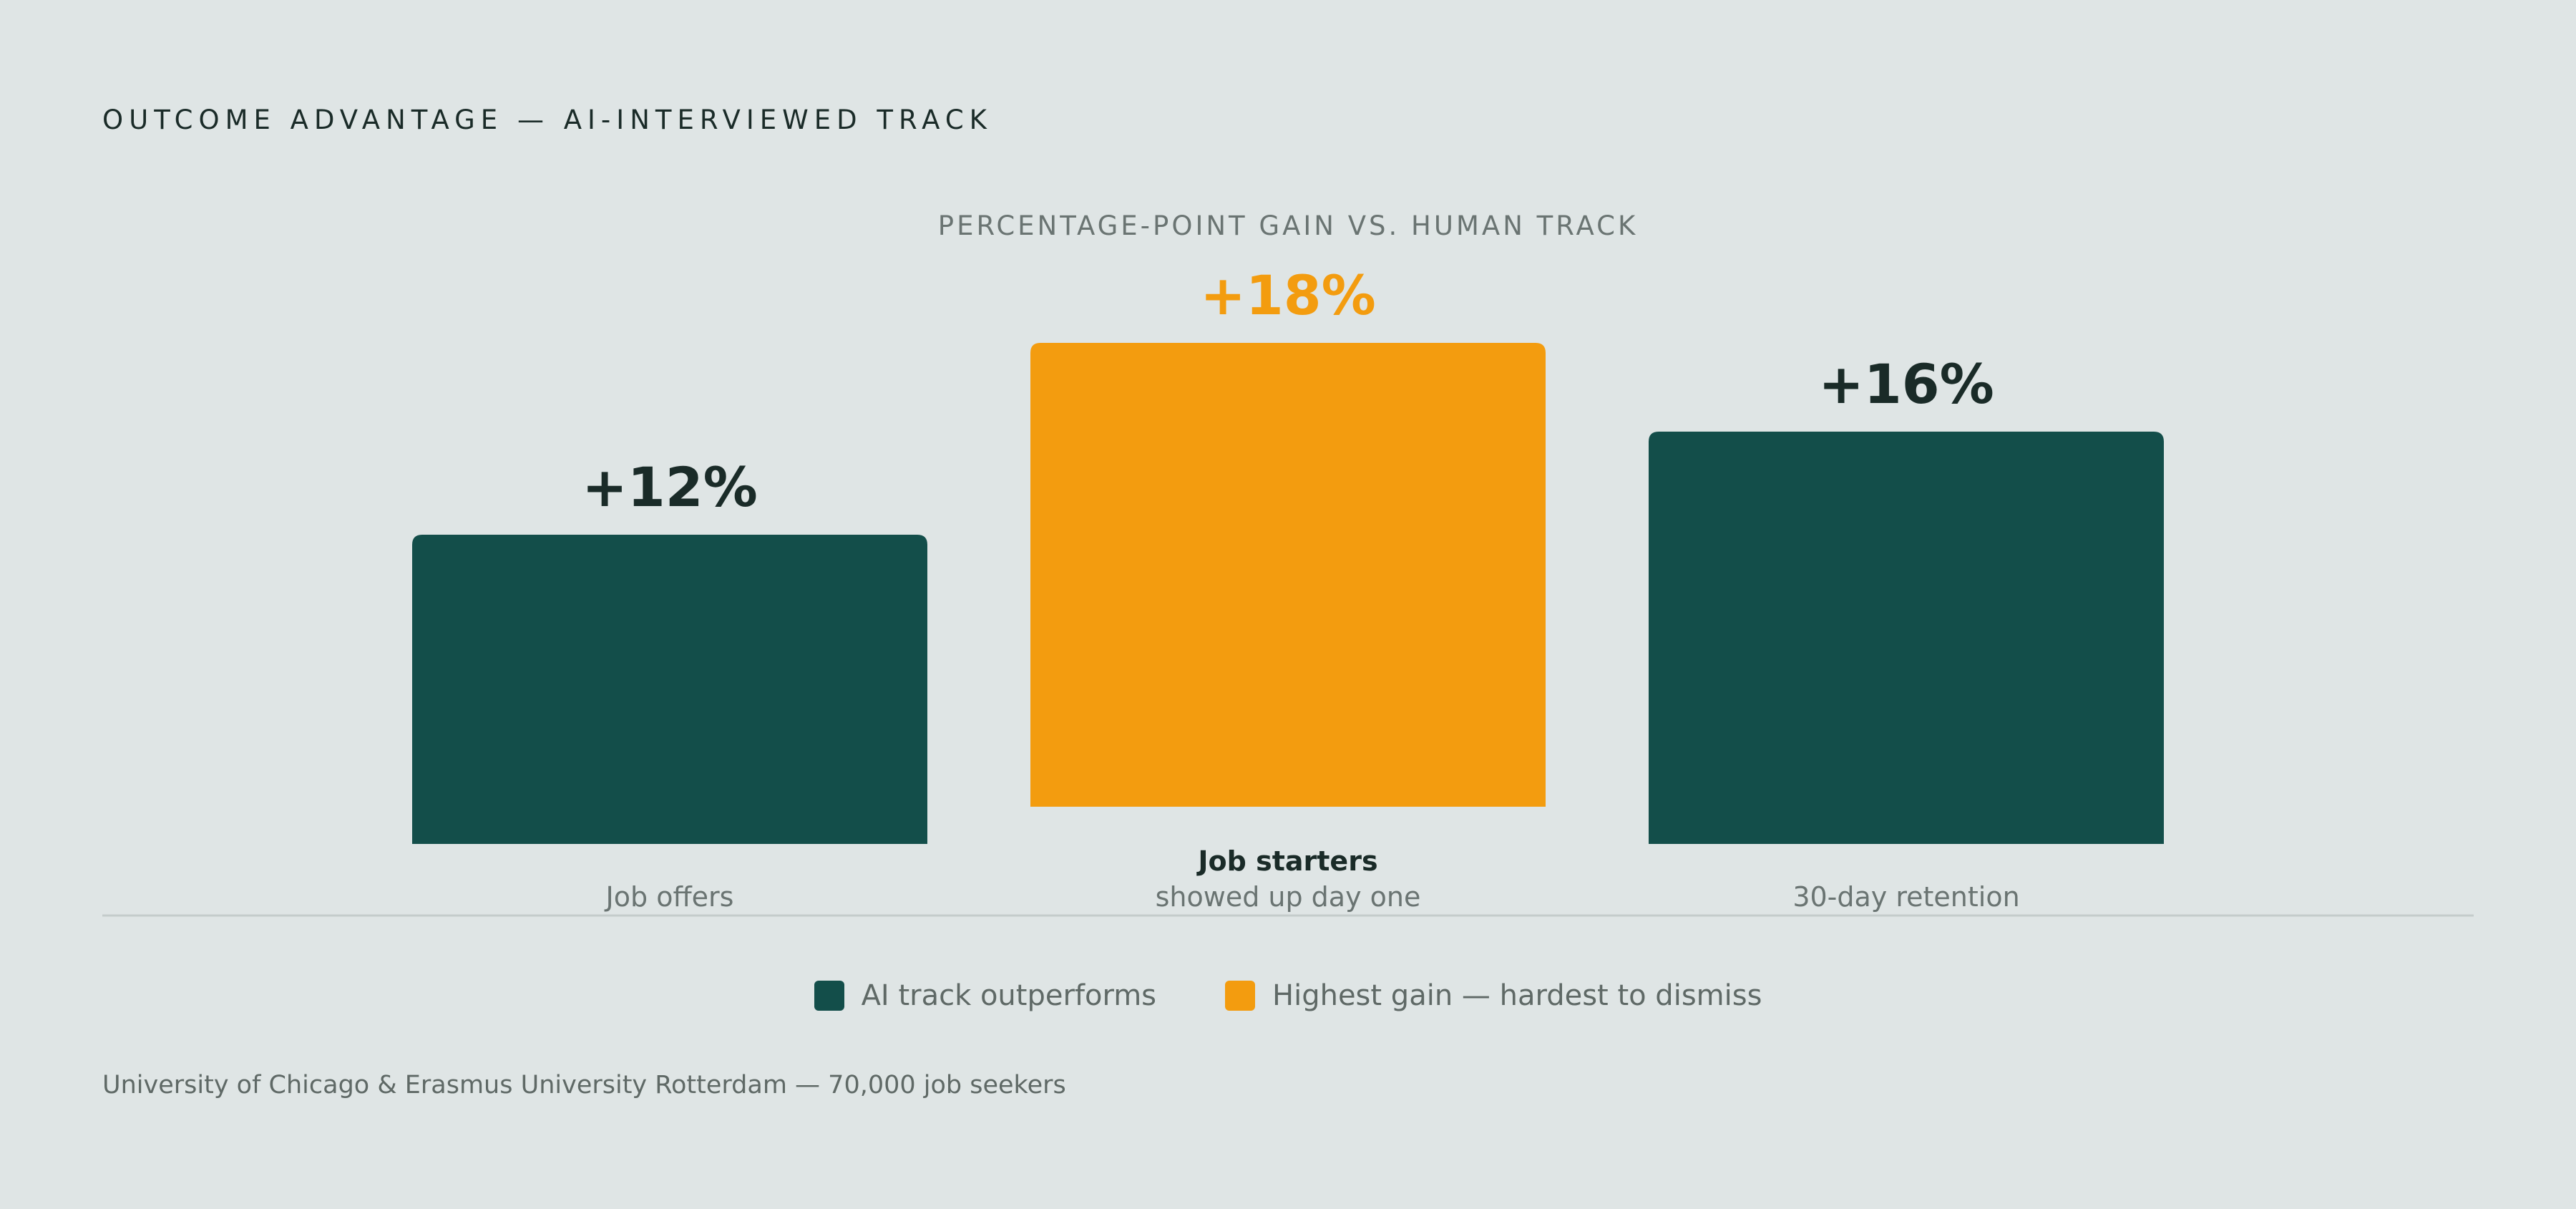  I want to click on value-label-2: +16%, so click(1906, 384).